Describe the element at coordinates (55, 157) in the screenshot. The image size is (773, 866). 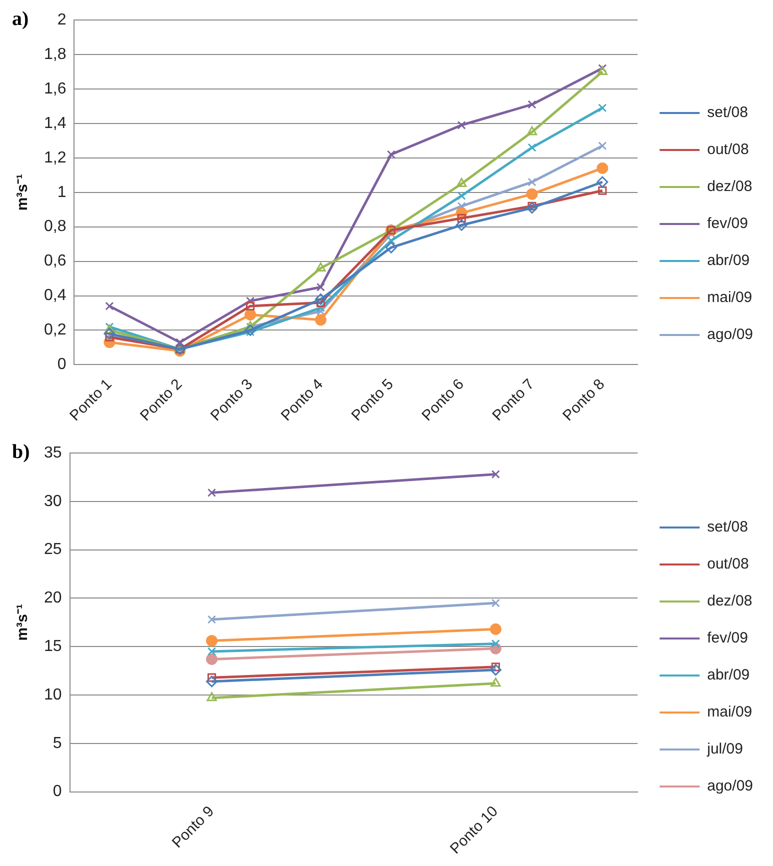
I see `y-tick-label: 1,2` at that location.